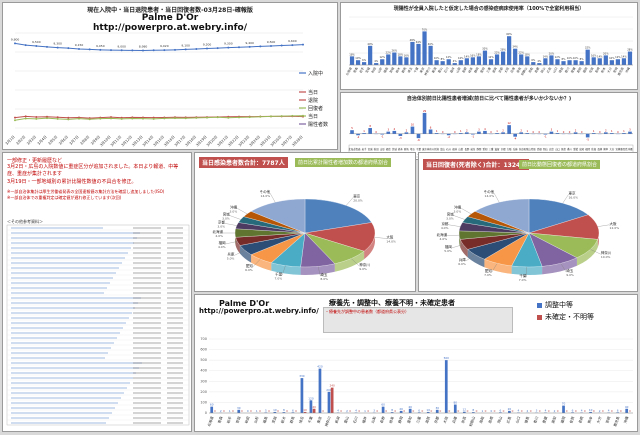  I want to click on x-tick-label: 3月6日, so click(63, 140).